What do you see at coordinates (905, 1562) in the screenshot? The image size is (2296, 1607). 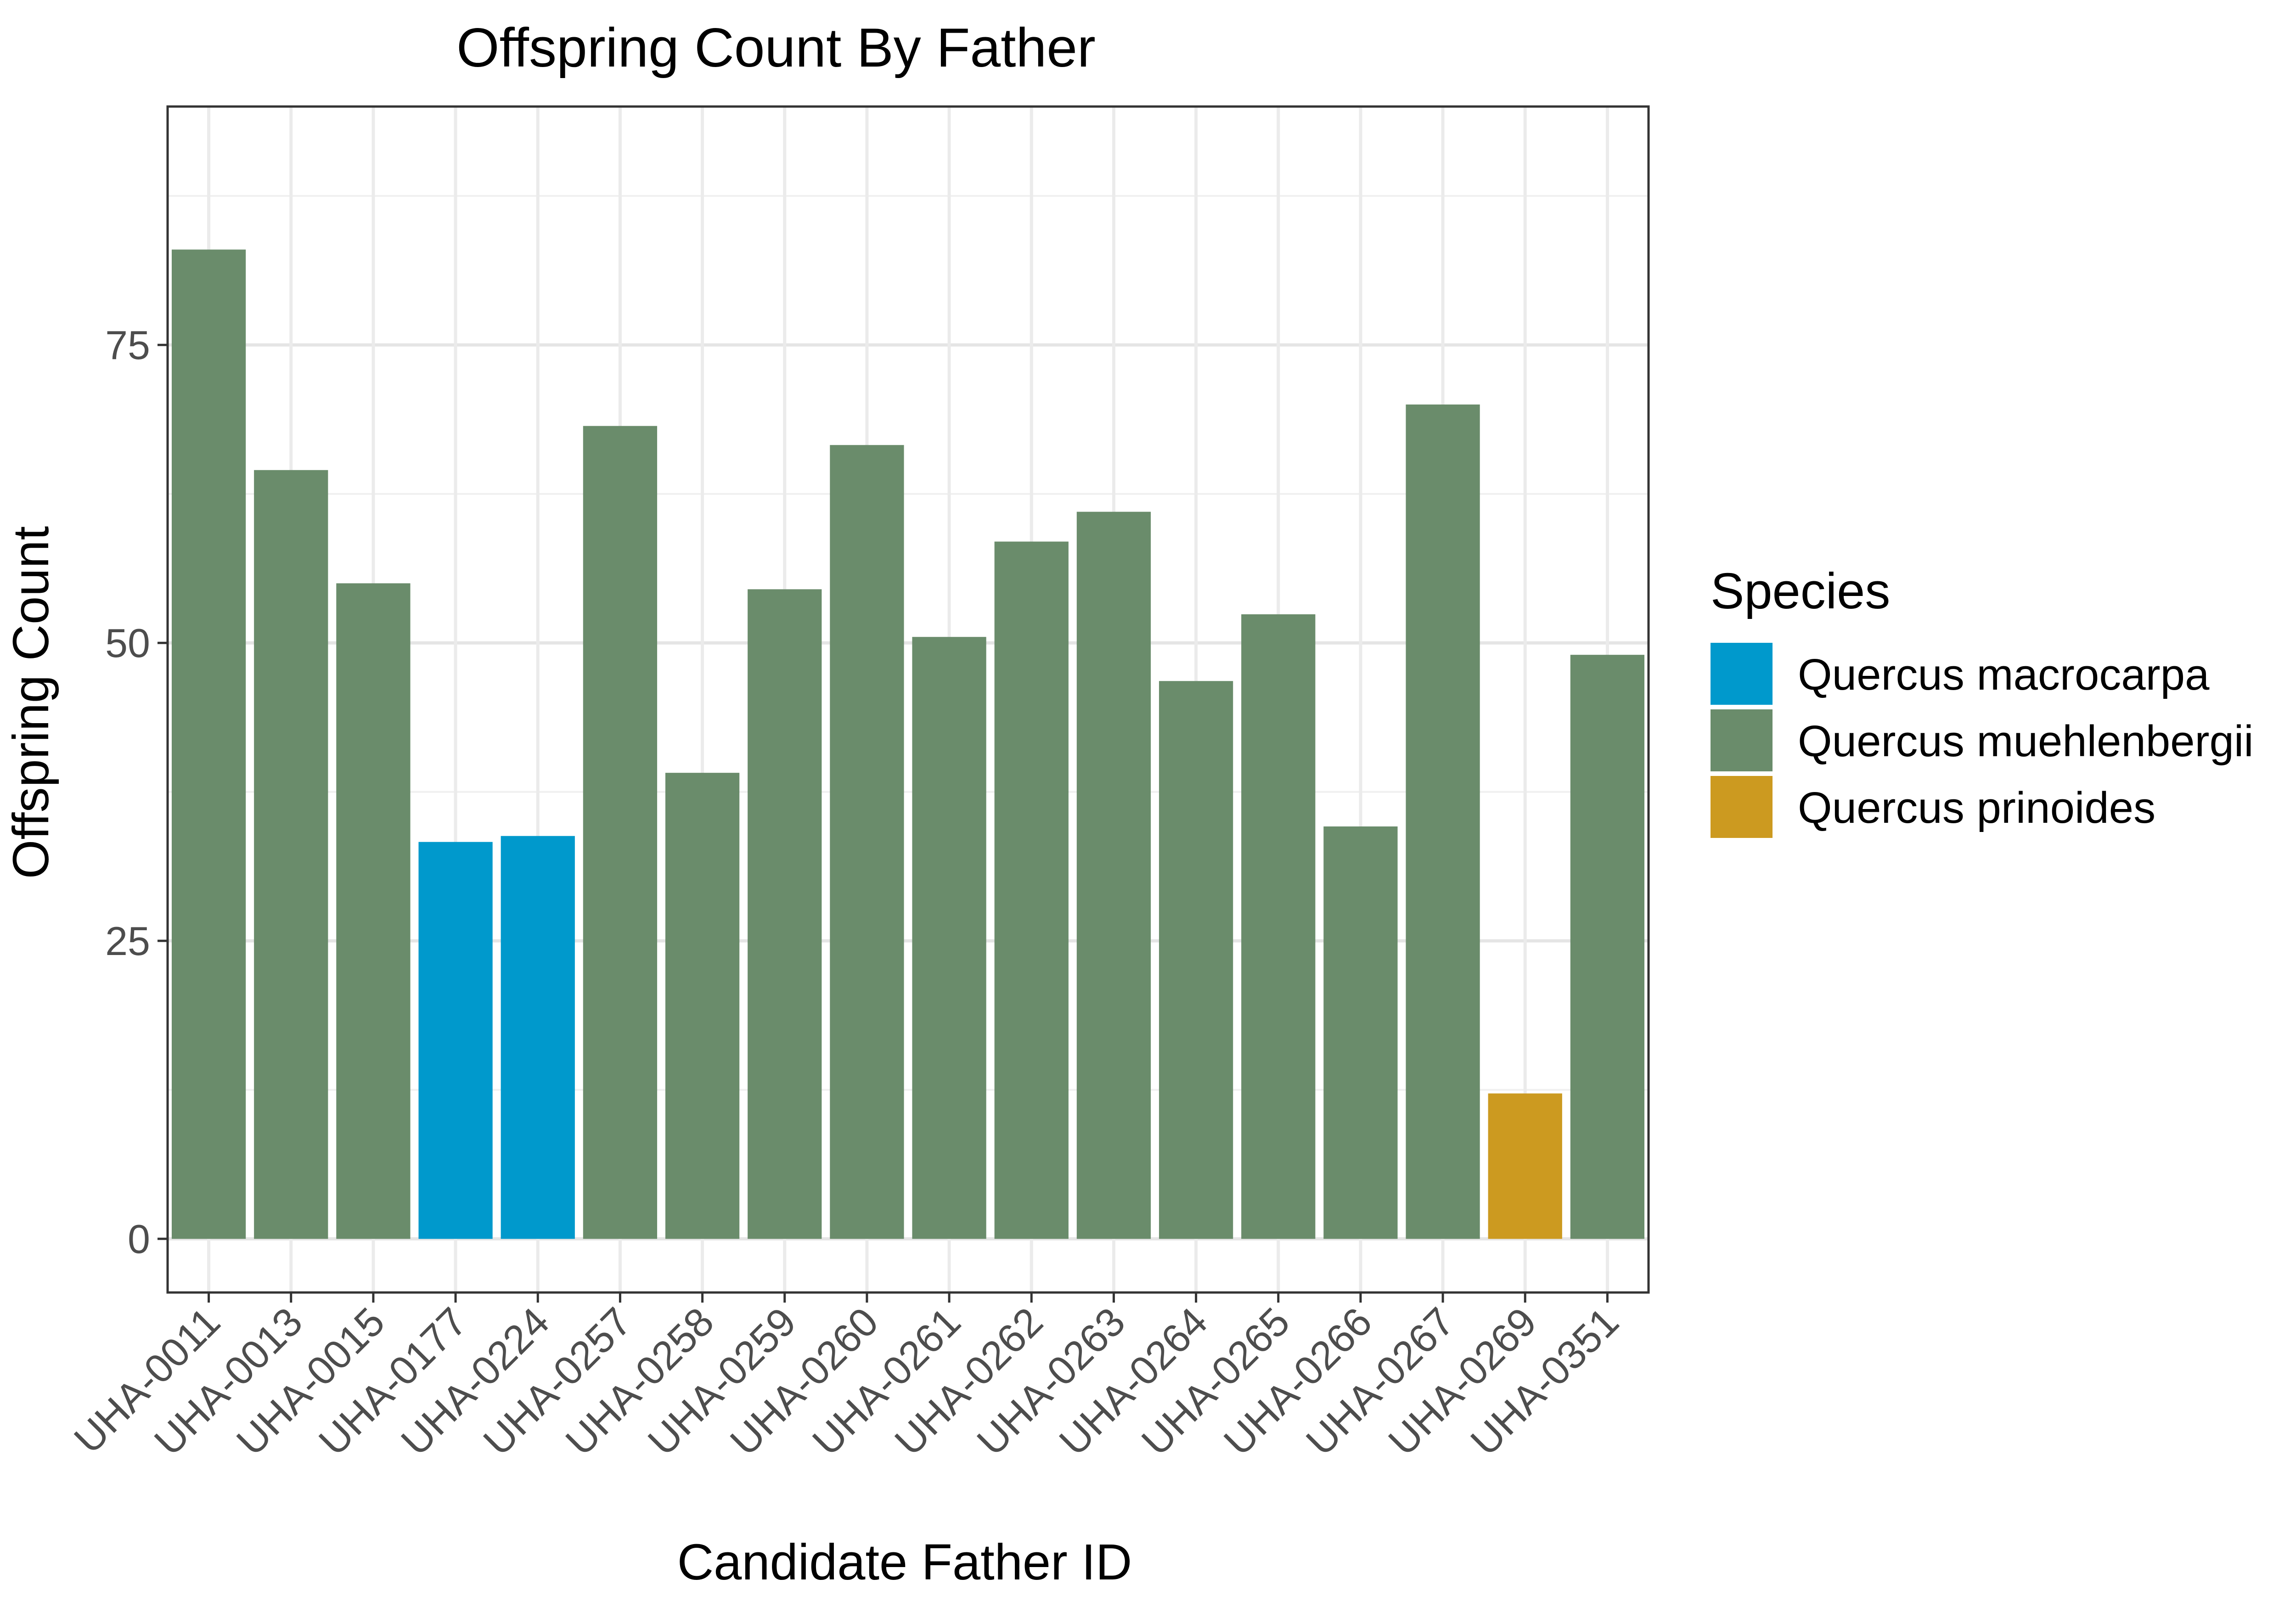 I see `x-axis-title: Candidate Father ID` at bounding box center [905, 1562].